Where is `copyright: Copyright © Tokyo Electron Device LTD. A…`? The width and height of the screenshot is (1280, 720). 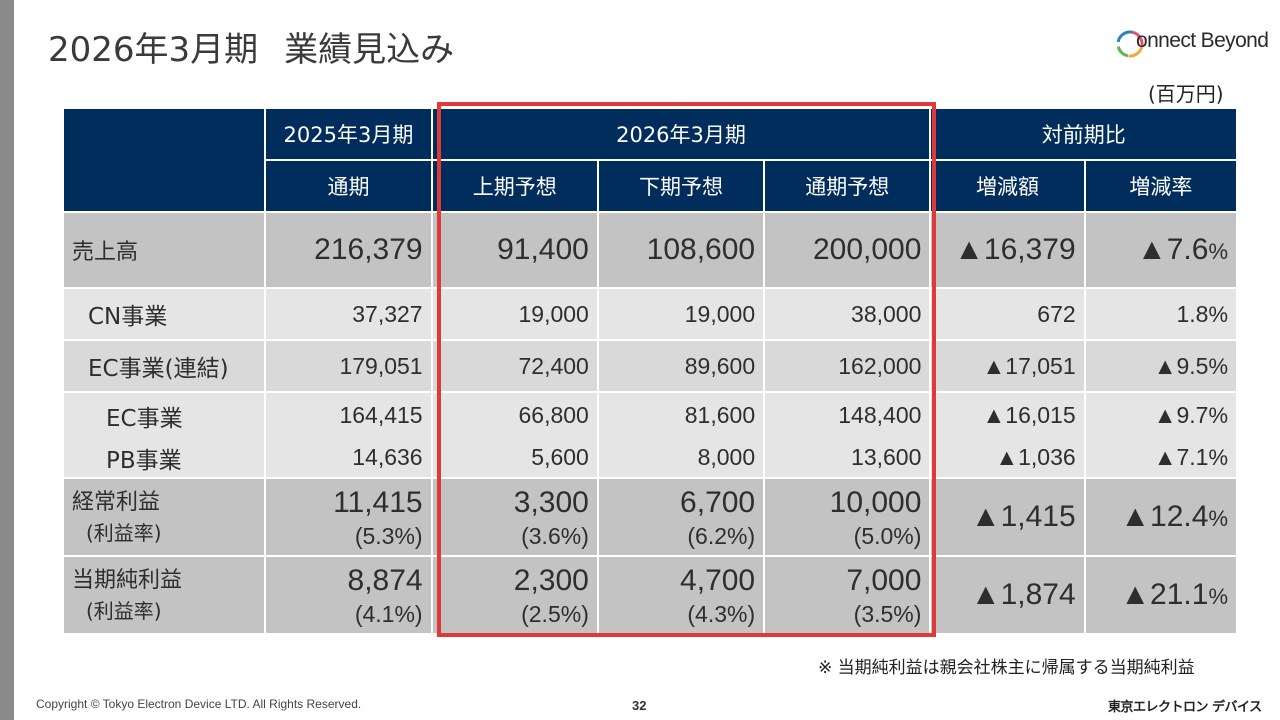 copyright: Copyright © Tokyo Electron Device LTD. A… is located at coordinates (199, 704).